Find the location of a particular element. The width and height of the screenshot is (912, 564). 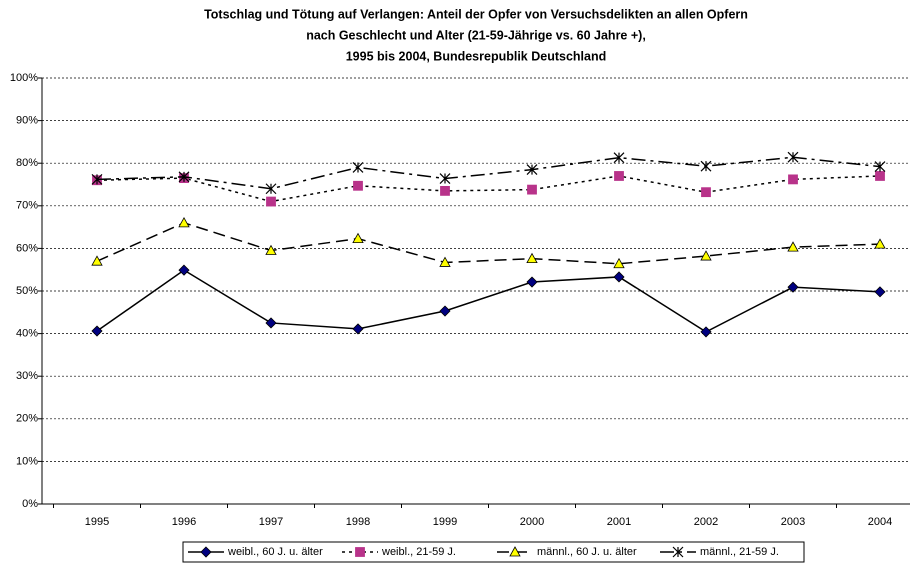

legend-label: männl., 21-59 J. is located at coordinates (739, 552).